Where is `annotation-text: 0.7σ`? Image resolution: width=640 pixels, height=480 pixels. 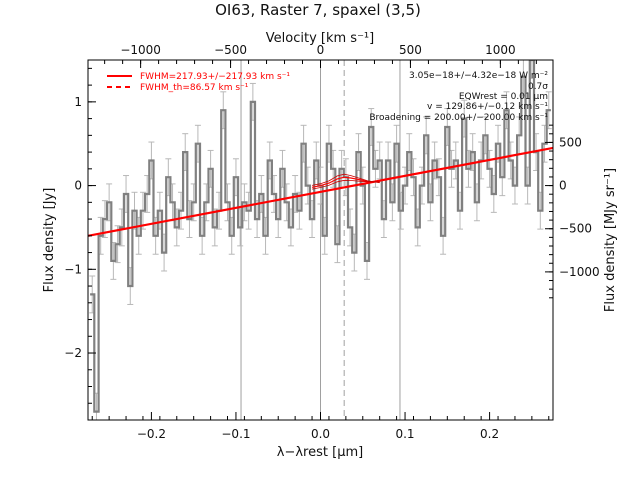 annotation-text: 0.7σ is located at coordinates (538, 87).